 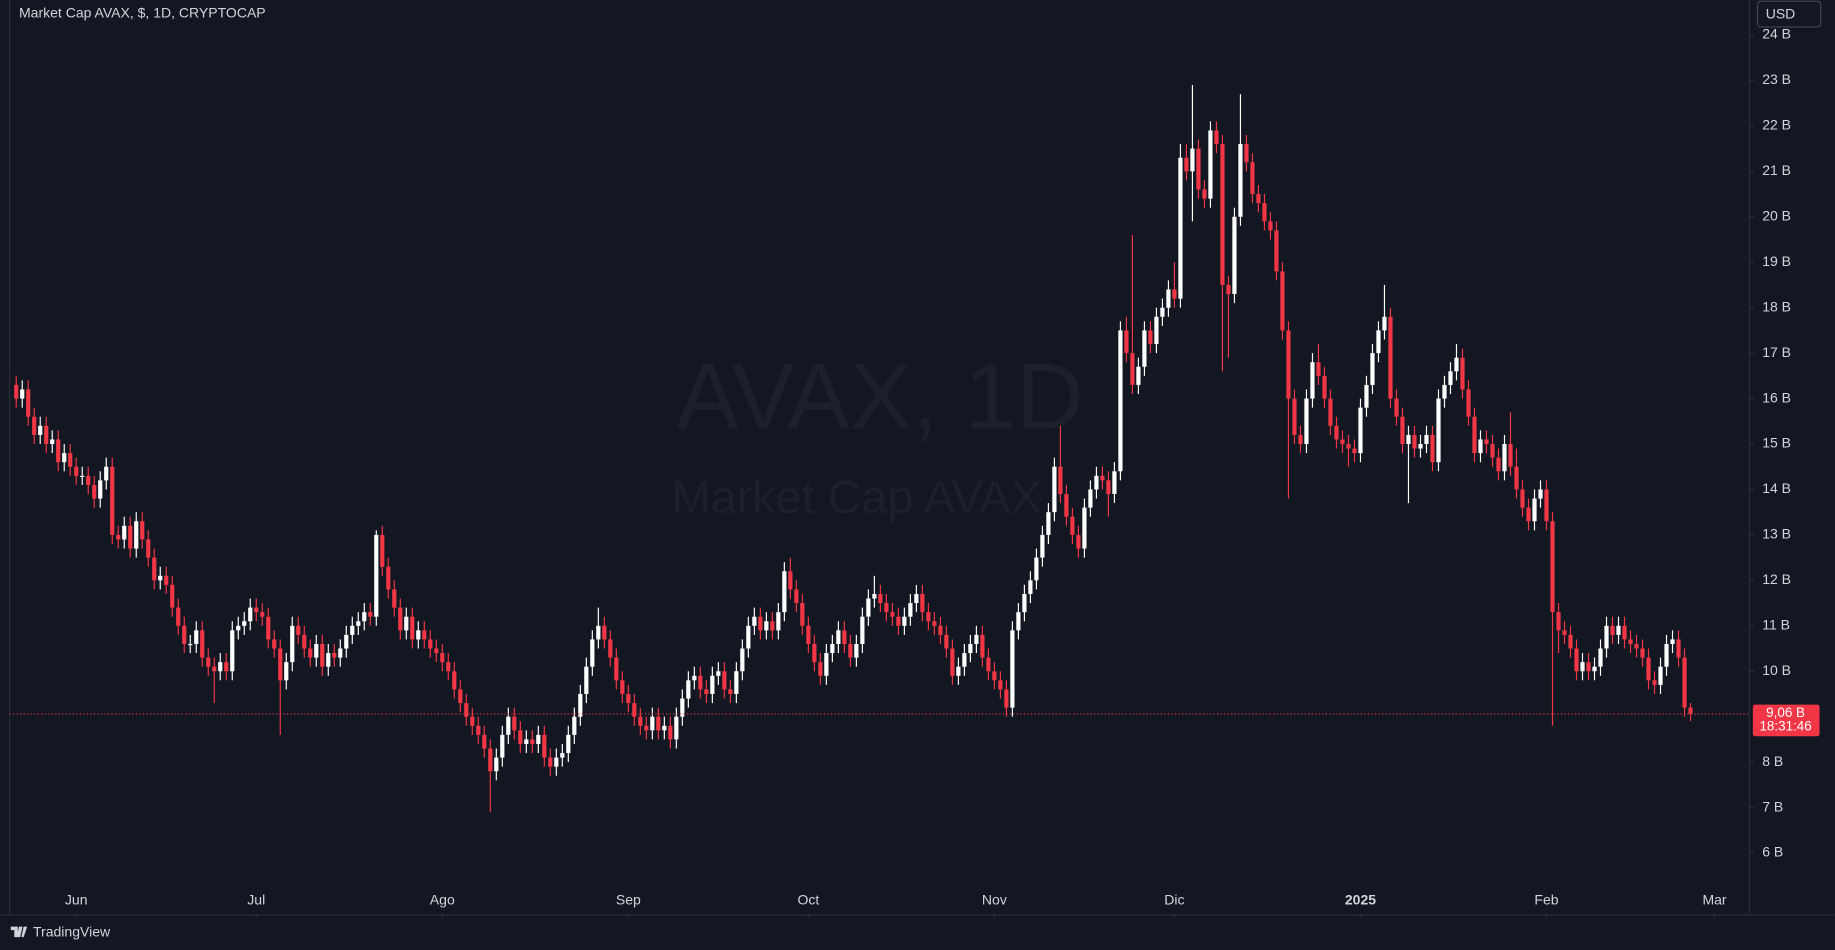 I want to click on currency-button: USD, so click(x=1789, y=14).